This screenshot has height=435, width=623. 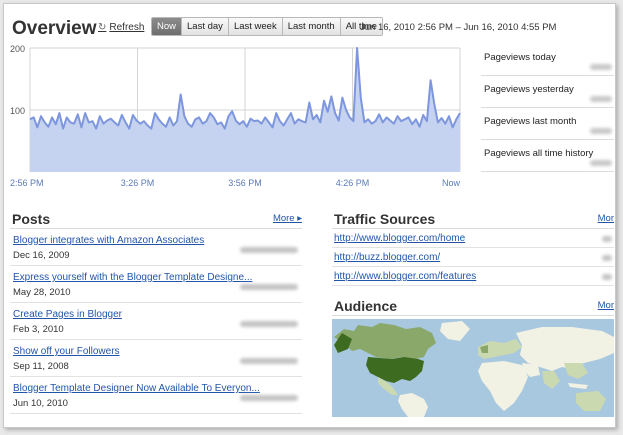 I want to click on post-date: May 28, 2010, so click(x=42, y=292).